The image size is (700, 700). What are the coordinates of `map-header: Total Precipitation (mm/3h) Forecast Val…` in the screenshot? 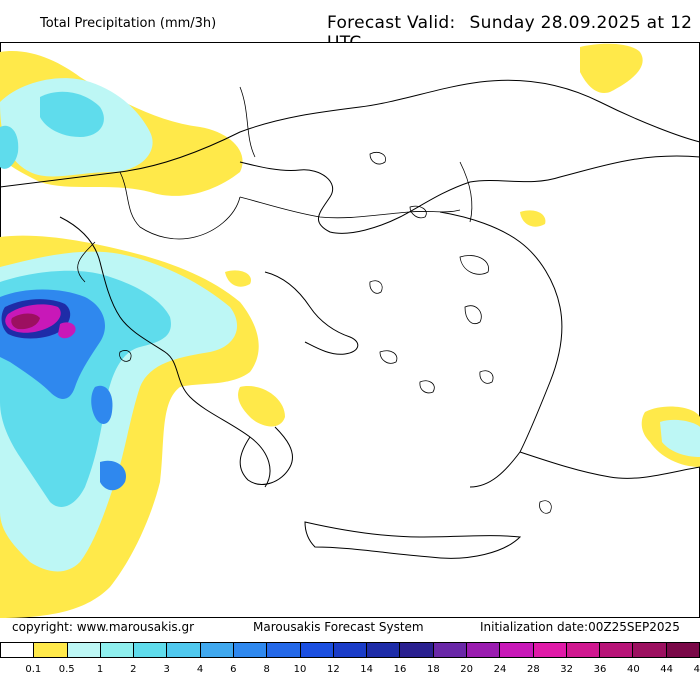 It's located at (350, 26).